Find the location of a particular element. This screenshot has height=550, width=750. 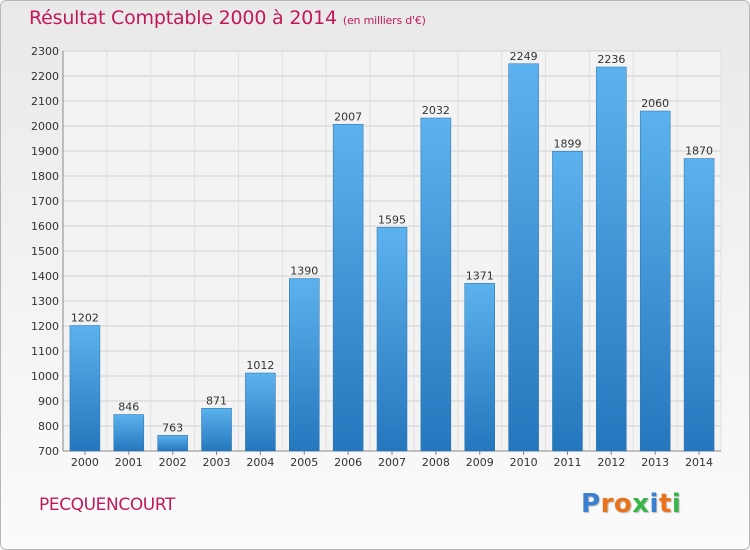

bar-2013 is located at coordinates (655, 281).